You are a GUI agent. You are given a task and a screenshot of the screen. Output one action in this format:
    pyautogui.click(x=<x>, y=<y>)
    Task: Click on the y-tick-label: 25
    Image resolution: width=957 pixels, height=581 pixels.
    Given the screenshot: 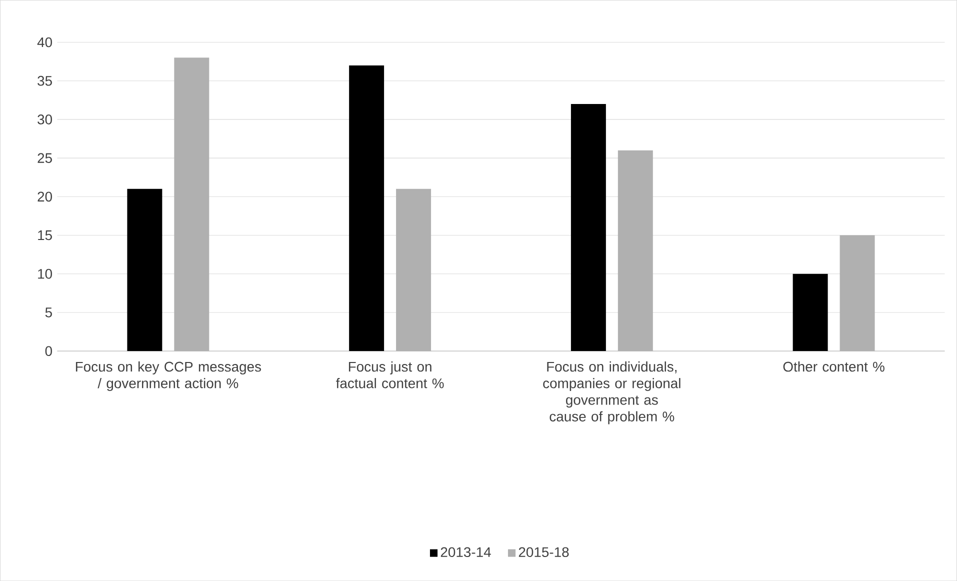 What is the action you would take?
    pyautogui.click(x=45, y=158)
    